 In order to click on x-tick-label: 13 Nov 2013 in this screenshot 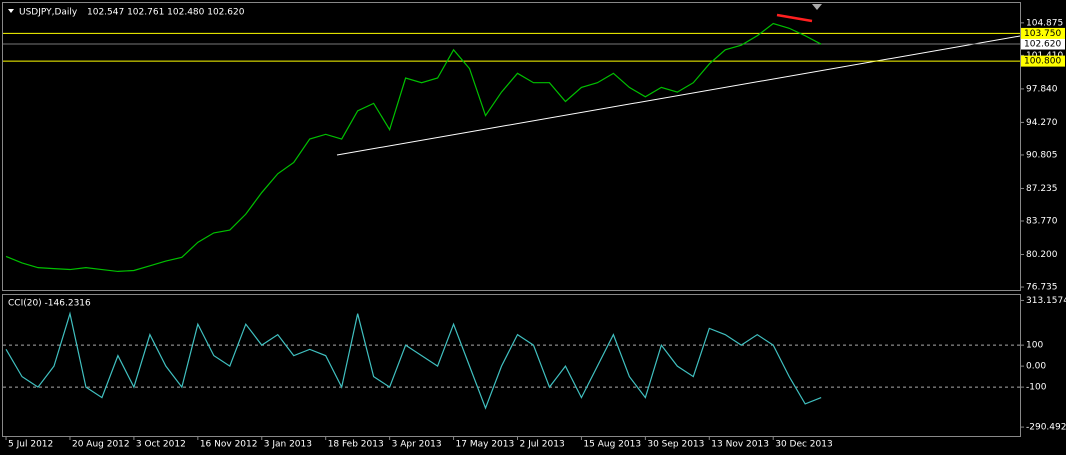, I will do `click(740, 445)`.